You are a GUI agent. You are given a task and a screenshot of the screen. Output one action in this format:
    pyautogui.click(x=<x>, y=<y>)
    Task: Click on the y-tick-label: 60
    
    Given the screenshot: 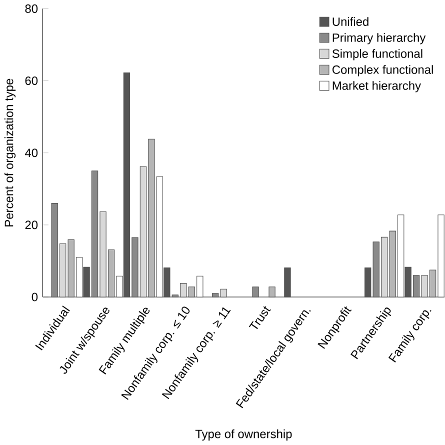 What is the action you would take?
    pyautogui.click(x=31, y=80)
    